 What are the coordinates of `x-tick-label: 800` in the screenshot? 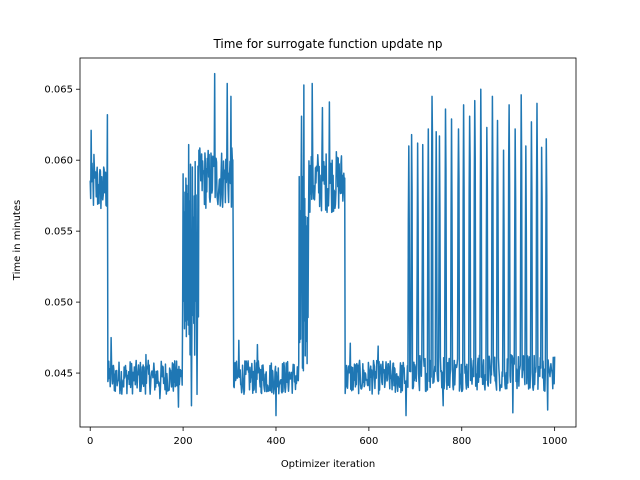 It's located at (461, 441).